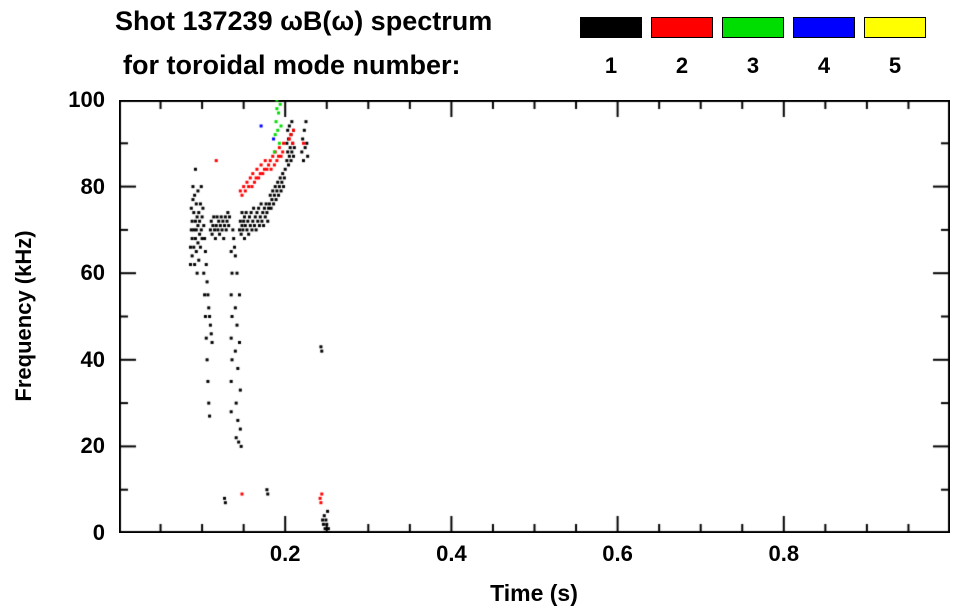 The height and width of the screenshot is (615, 963). What do you see at coordinates (292, 65) in the screenshot?
I see `chart-title-line2: for toroidal mode number:` at bounding box center [292, 65].